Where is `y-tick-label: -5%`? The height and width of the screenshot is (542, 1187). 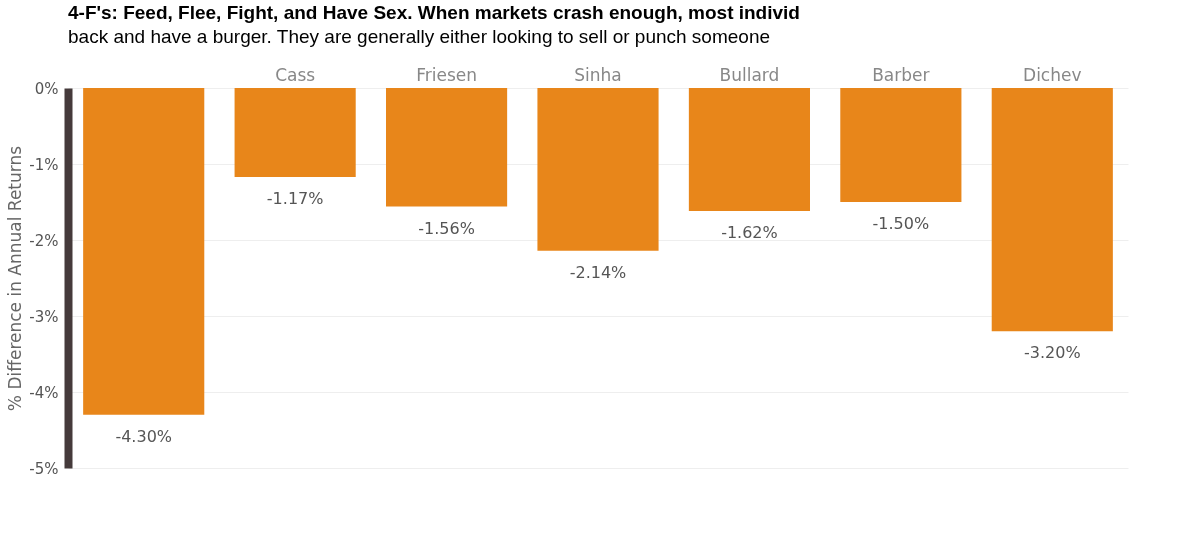
y-tick-label: -5% is located at coordinates (44, 468).